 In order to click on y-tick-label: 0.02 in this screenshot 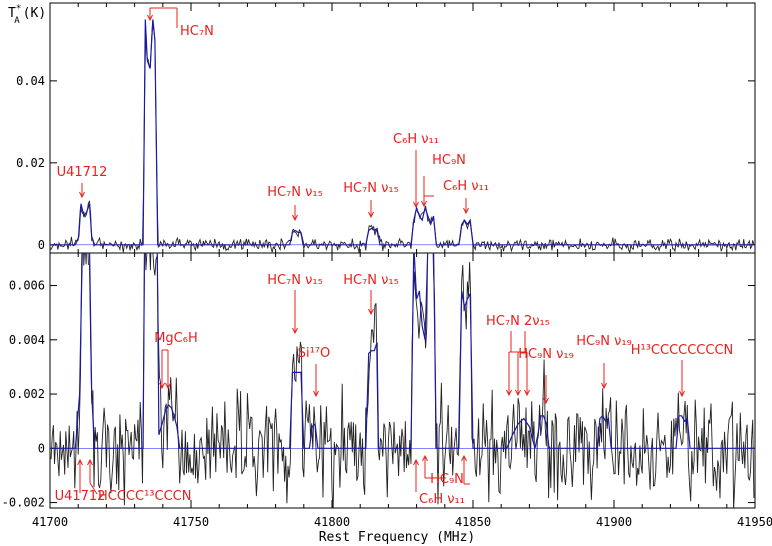, I will do `click(30, 163)`.